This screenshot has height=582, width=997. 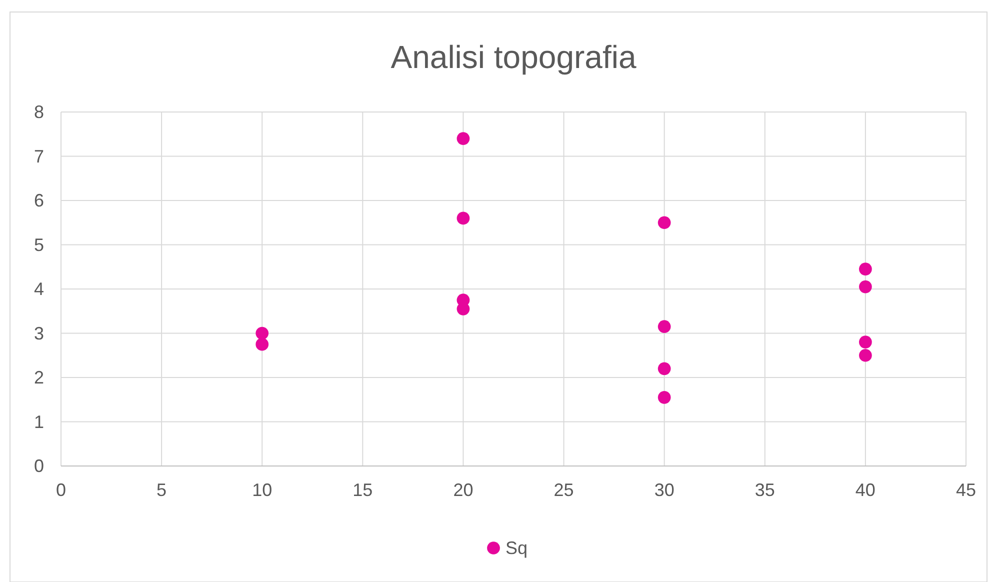 What do you see at coordinates (764, 490) in the screenshot?
I see `x-tick-label: 35` at bounding box center [764, 490].